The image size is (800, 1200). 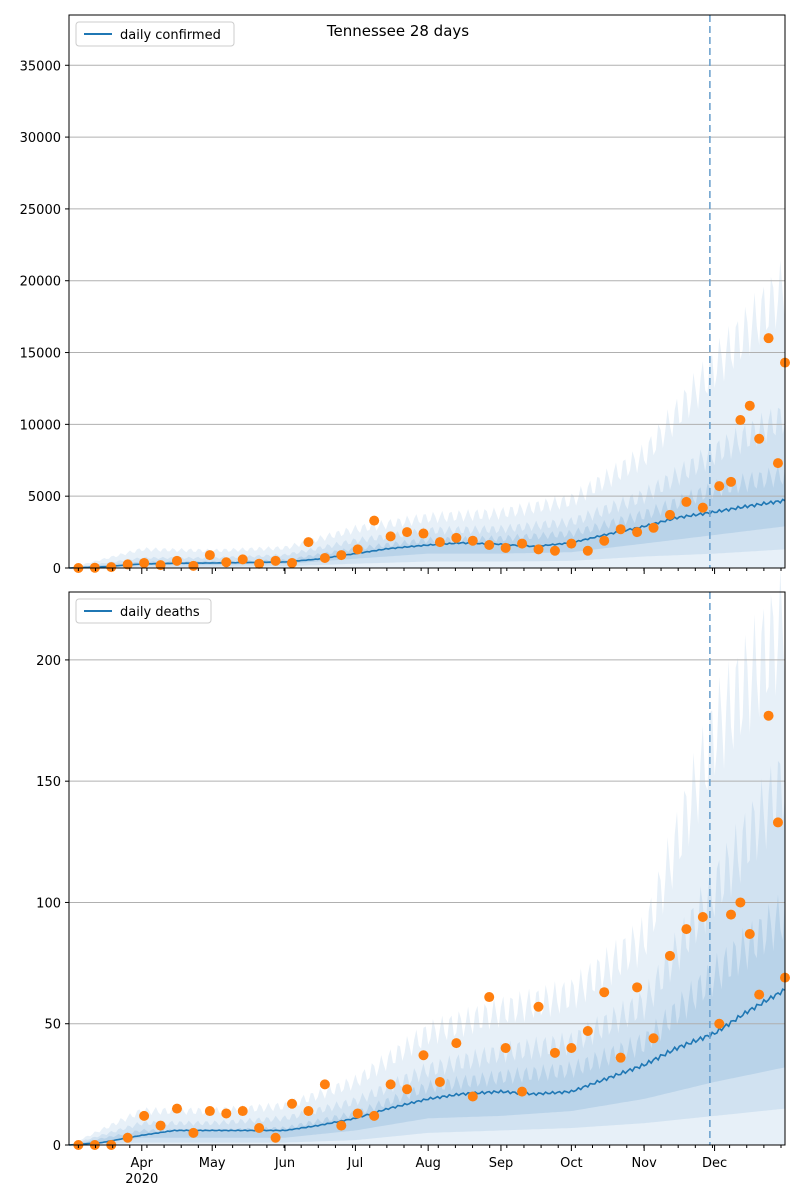 I want to click on y-tick-label: 100, so click(x=48, y=903).